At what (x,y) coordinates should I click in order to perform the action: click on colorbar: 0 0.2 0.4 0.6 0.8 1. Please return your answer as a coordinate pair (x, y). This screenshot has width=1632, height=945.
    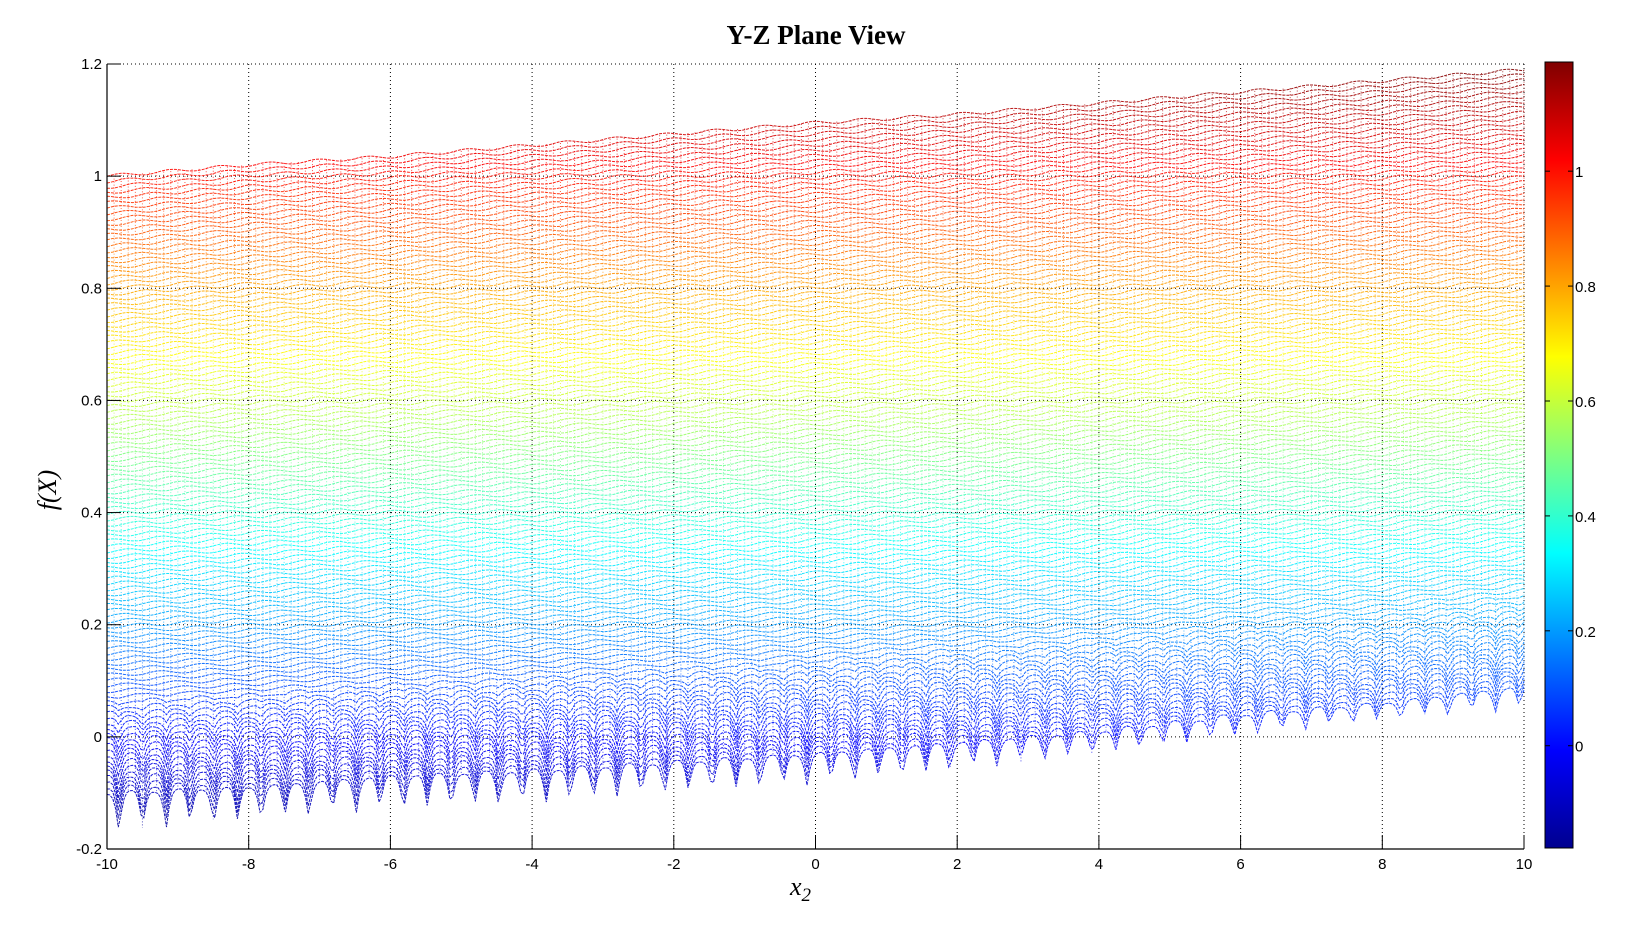
    Looking at the image, I should click on (1570, 455).